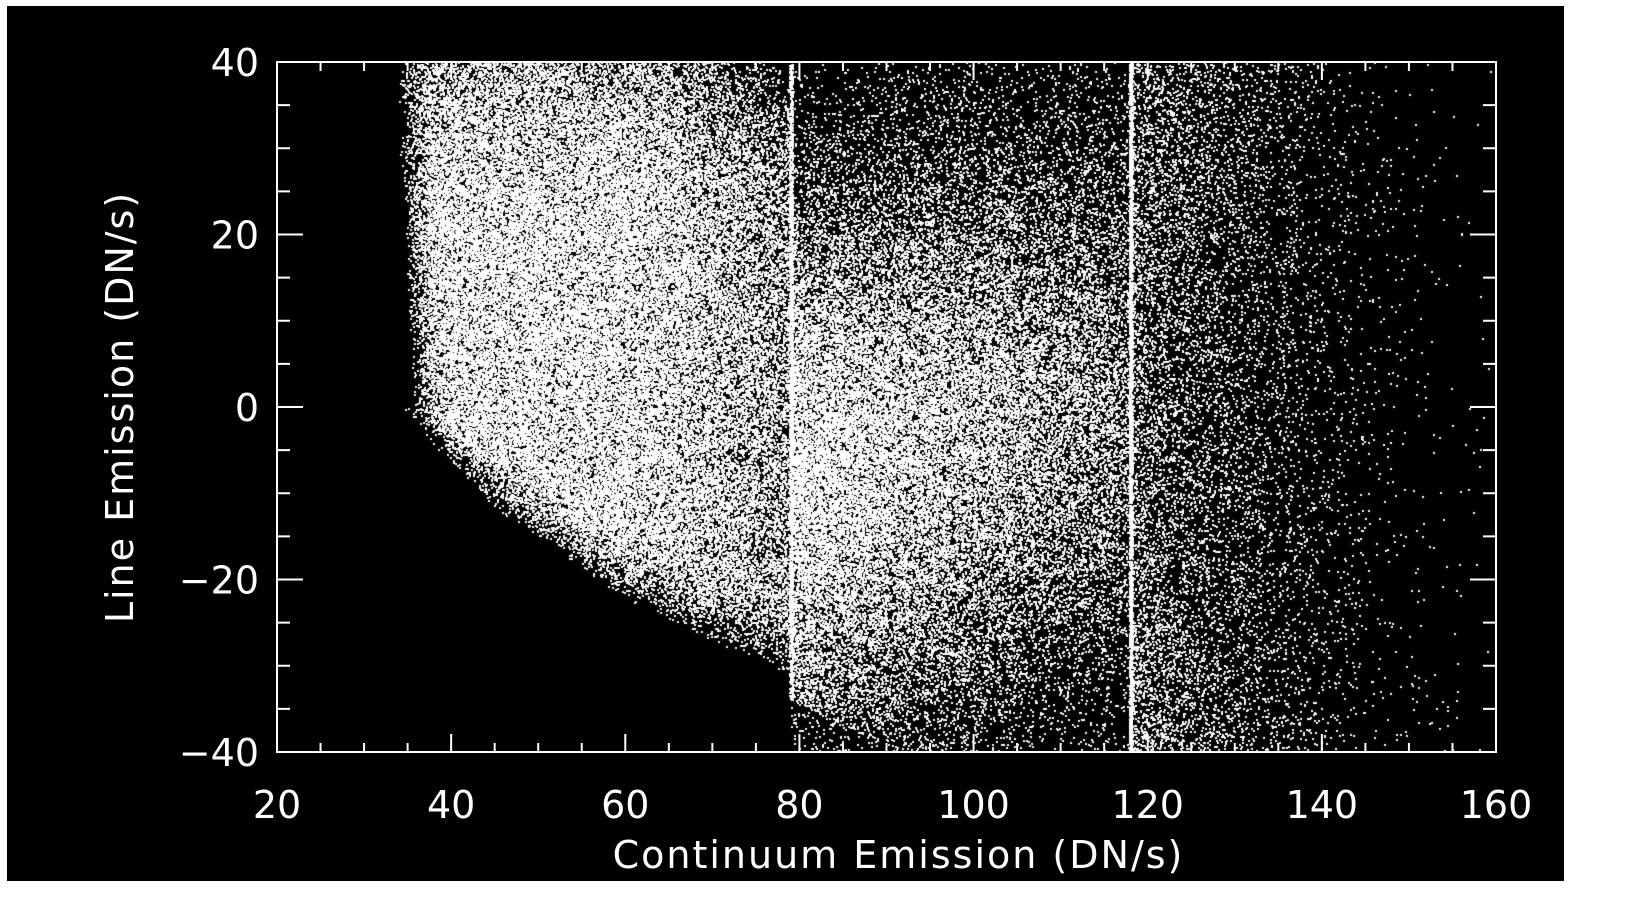 The image size is (1634, 918). What do you see at coordinates (247, 408) in the screenshot?
I see `y-tick-label: 0` at bounding box center [247, 408].